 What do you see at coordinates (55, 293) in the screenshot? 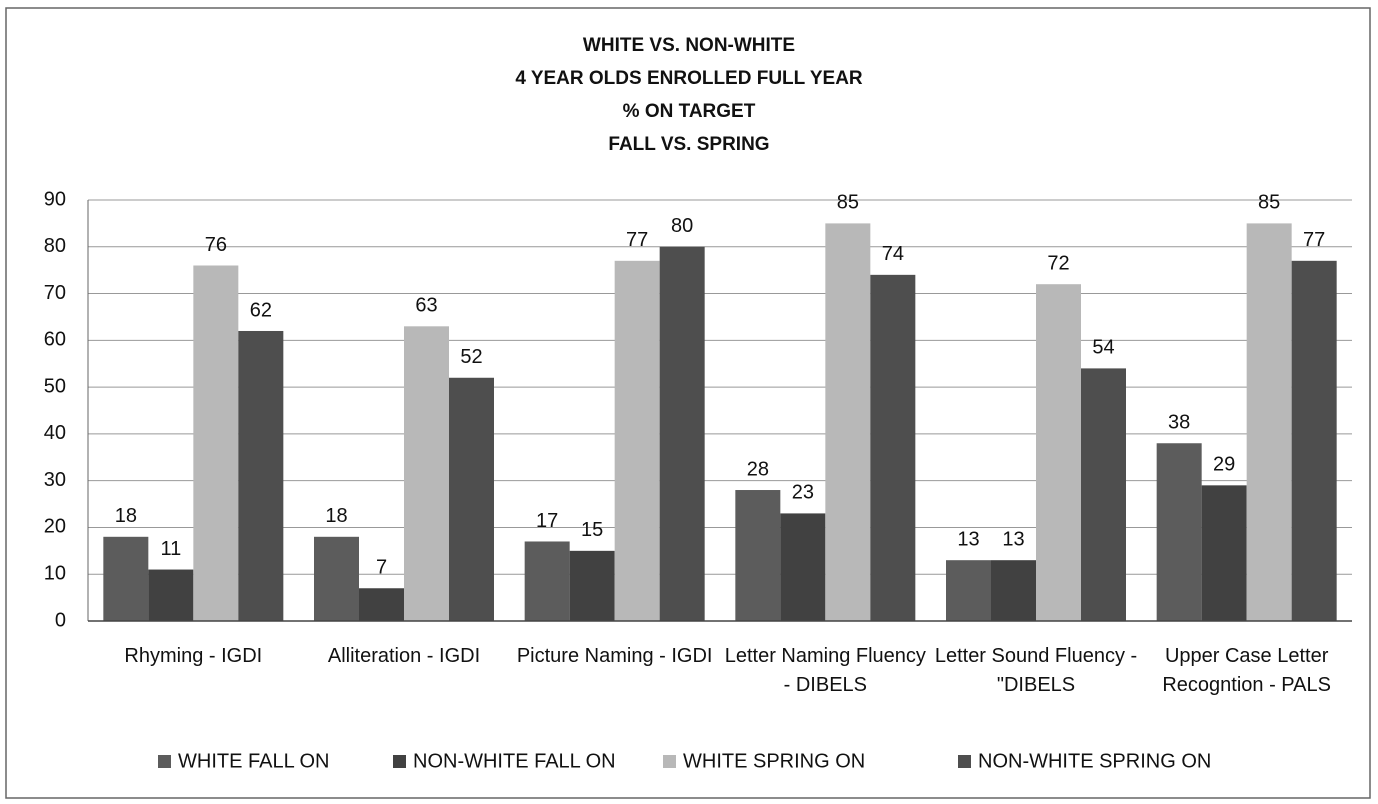
I see `y-tick-label: 70` at bounding box center [55, 293].